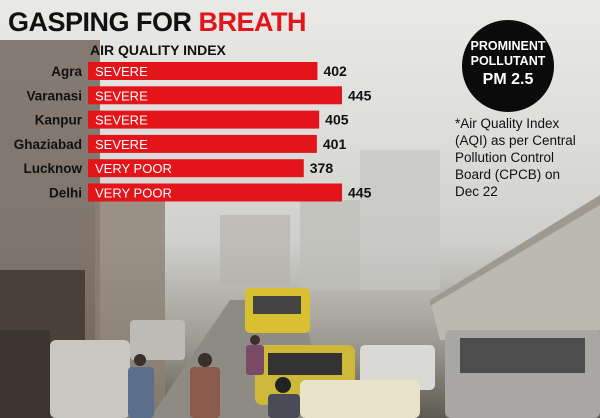 The height and width of the screenshot is (418, 600). What do you see at coordinates (202, 143) in the screenshot?
I see `bar-ghaziabad` at bounding box center [202, 143].